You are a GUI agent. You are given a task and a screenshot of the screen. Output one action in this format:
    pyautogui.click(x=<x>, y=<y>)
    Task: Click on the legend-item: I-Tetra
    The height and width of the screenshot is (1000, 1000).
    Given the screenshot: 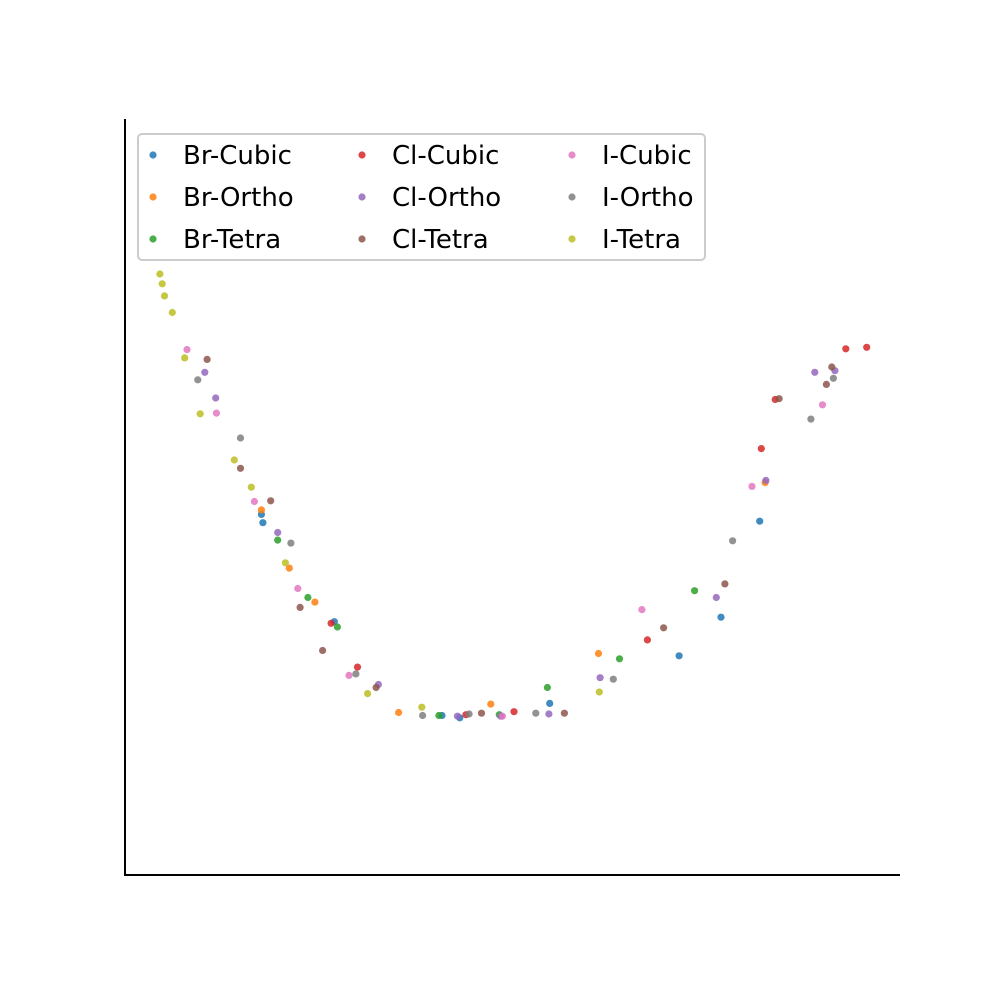 What is the action you would take?
    pyautogui.click(x=624, y=240)
    